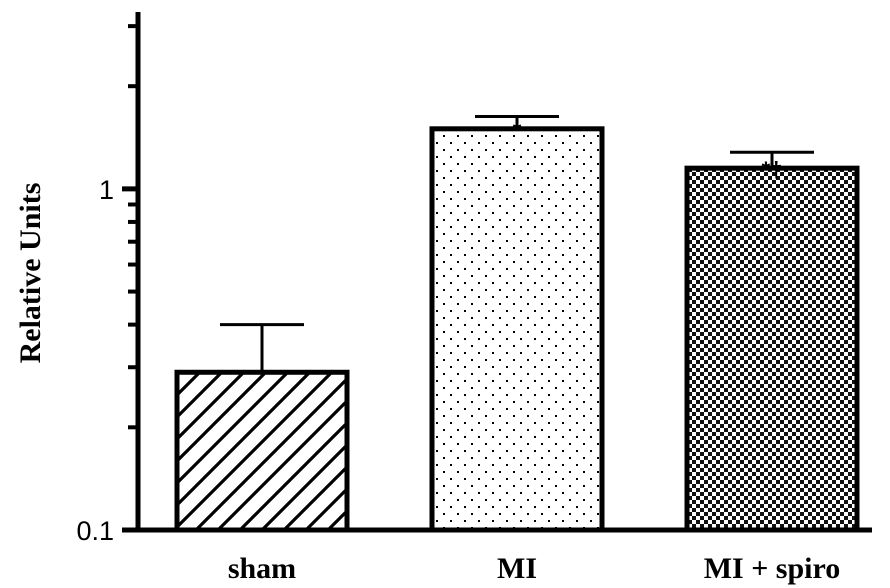 This screenshot has width=890, height=588. I want to click on x-labels-layer: sham MI MI + spiro, so click(534, 568).